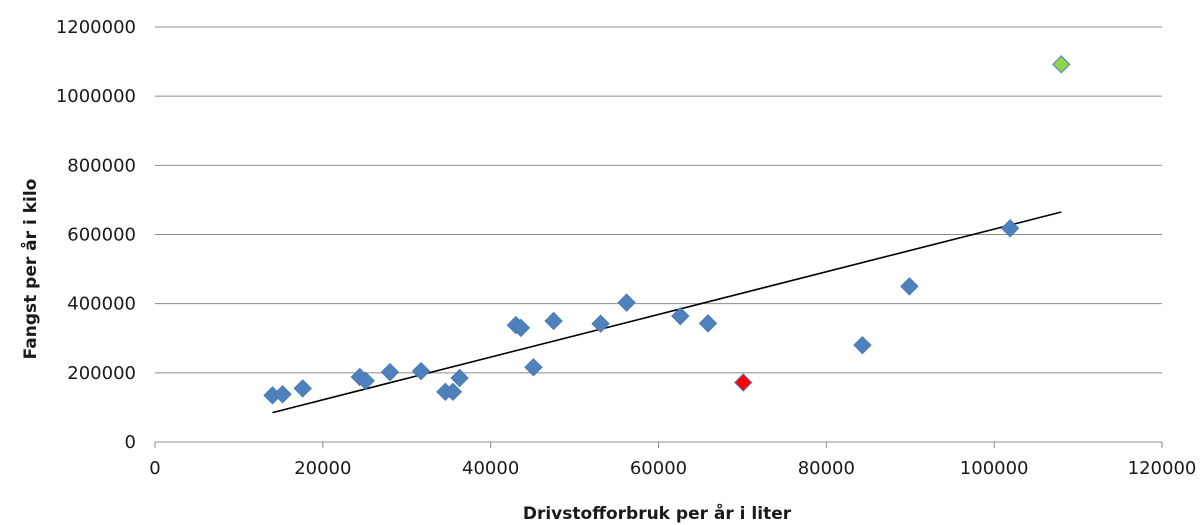 Image resolution: width=1200 pixels, height=525 pixels. I want to click on data-point-highlight-high, so click(1061, 64).